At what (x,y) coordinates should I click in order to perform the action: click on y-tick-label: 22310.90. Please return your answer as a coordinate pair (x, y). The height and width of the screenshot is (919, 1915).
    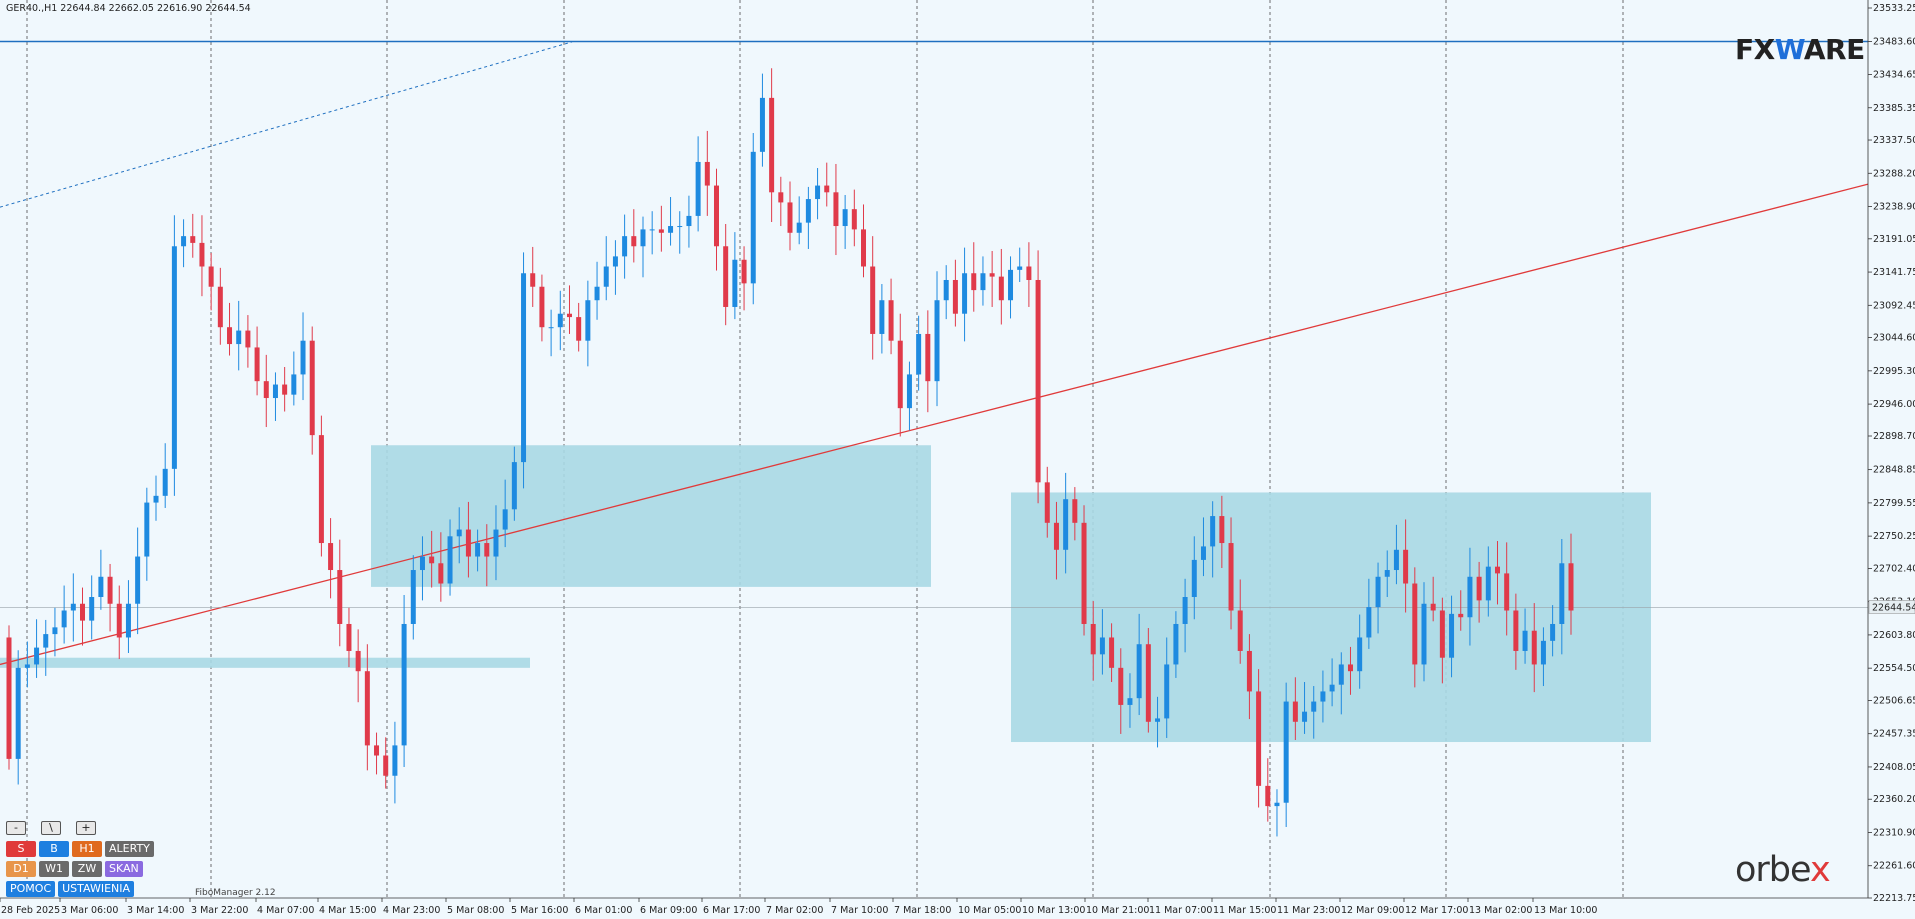
    Looking at the image, I should click on (1894, 832).